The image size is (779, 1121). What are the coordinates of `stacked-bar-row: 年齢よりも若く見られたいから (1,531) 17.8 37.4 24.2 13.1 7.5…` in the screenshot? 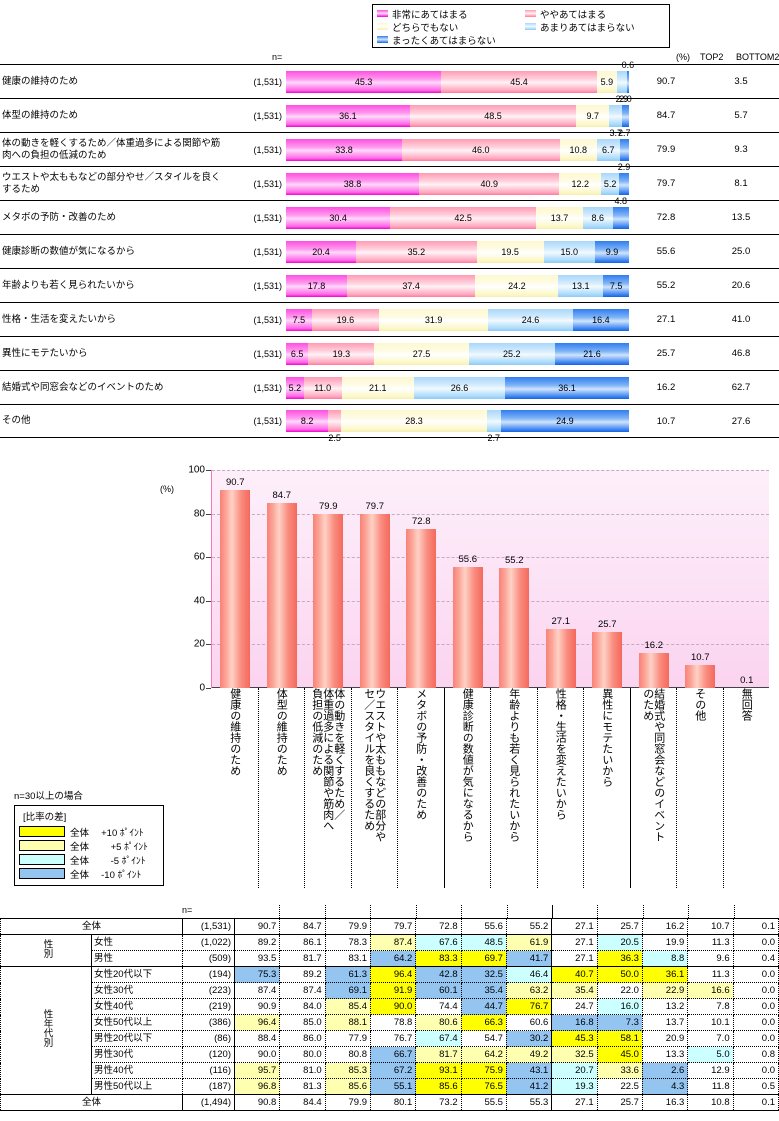 It's located at (389, 285).